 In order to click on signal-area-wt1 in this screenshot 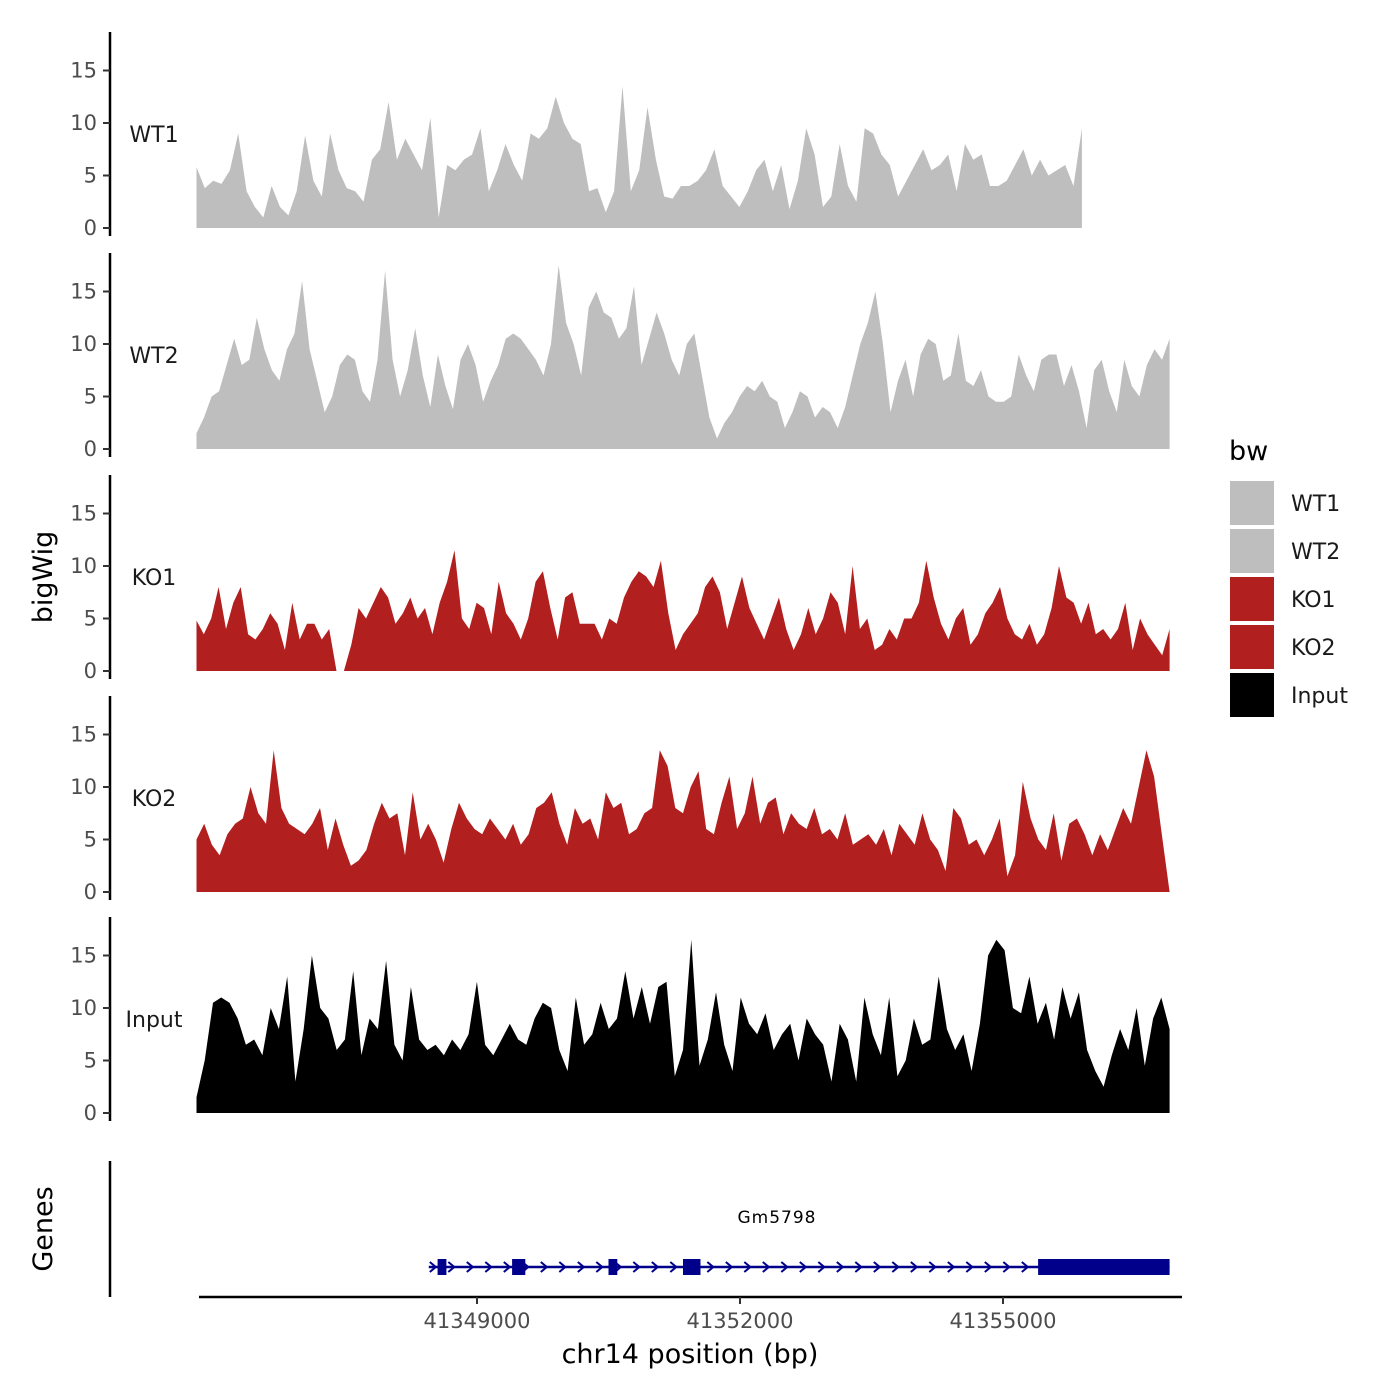, I will do `click(639, 157)`.